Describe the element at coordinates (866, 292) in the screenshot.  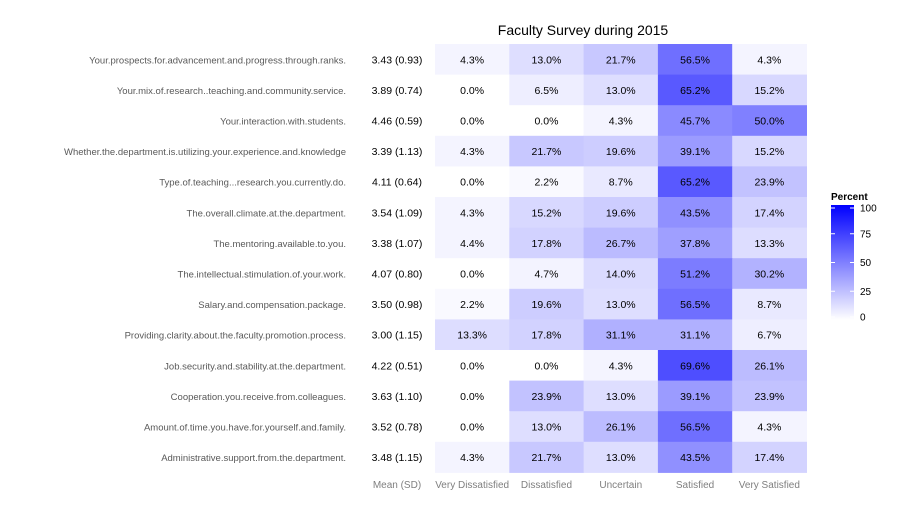
I see `legend-tick-label: 25` at that location.